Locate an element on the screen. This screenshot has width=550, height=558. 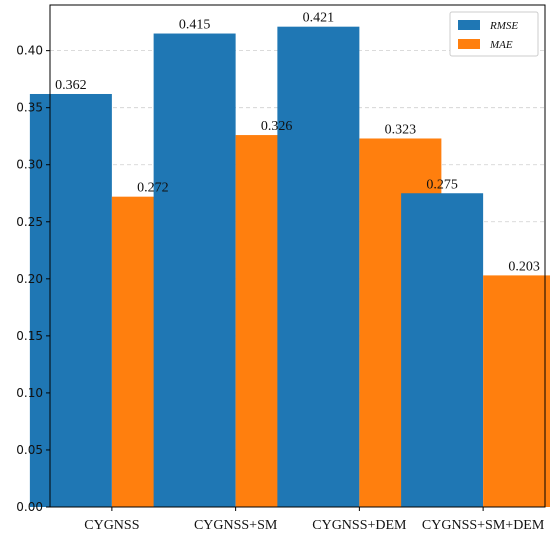
legend: RMSE MAE is located at coordinates (494, 34).